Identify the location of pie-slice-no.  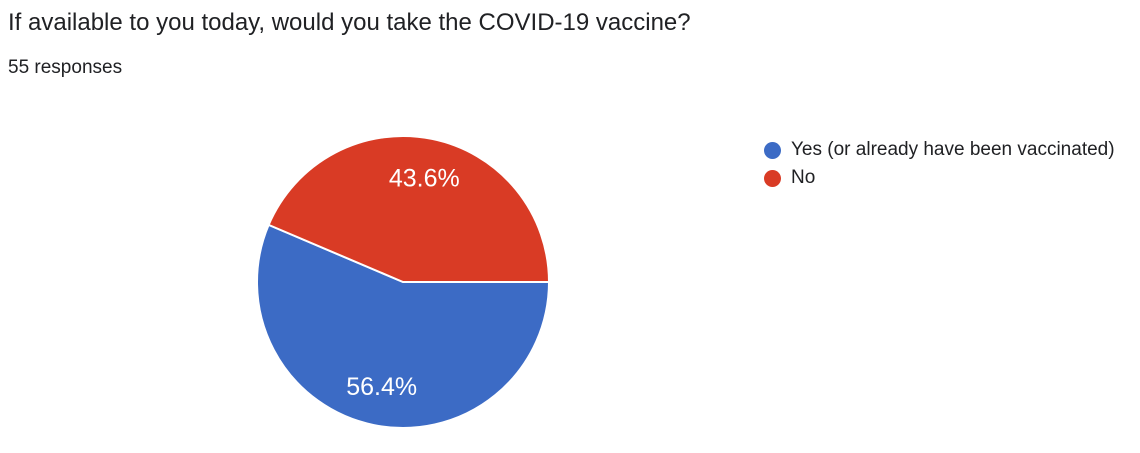
(408, 209).